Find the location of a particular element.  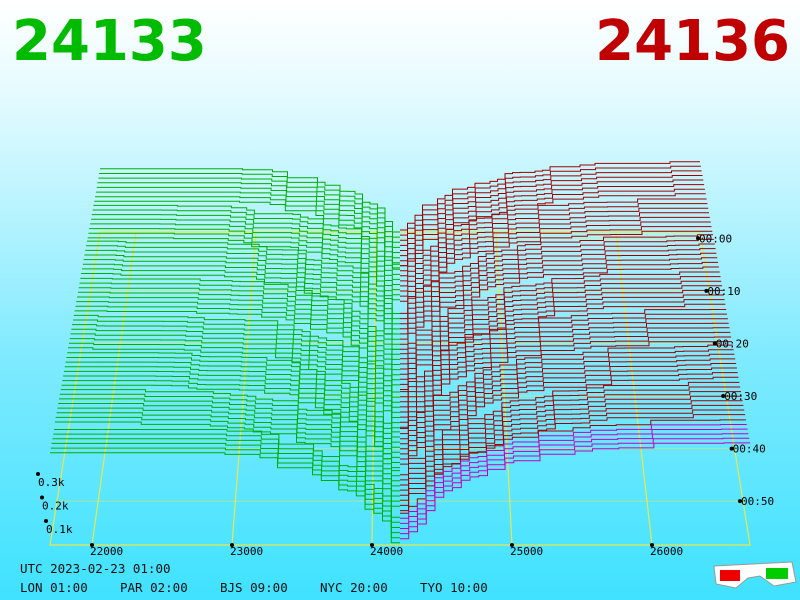

time-label: 00:10 is located at coordinates (723, 291).